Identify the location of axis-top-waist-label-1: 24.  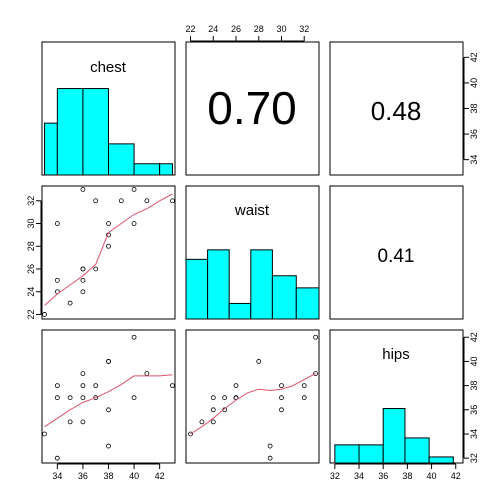
(213, 29).